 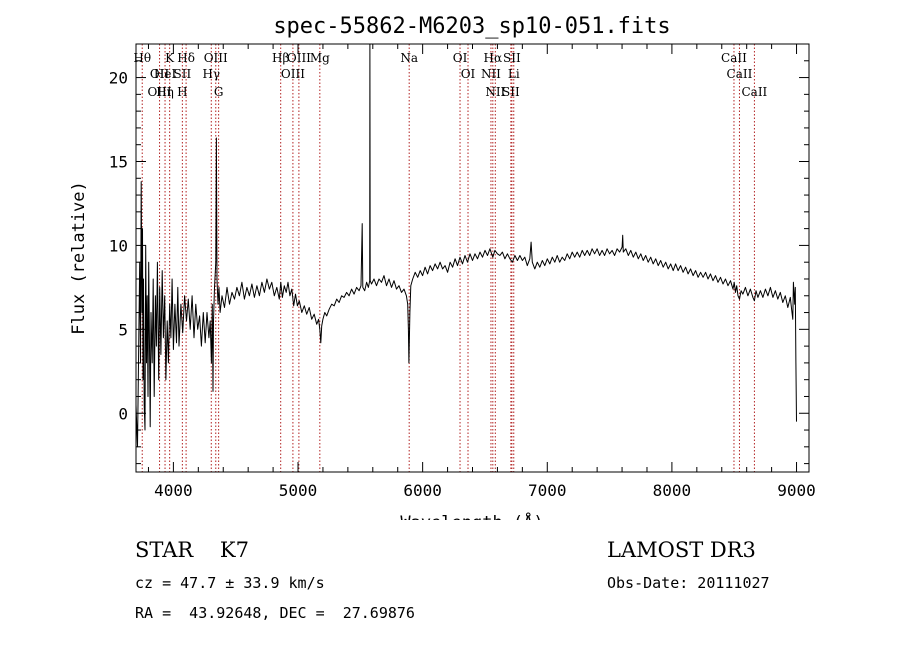 What do you see at coordinates (79, 258) in the screenshot?
I see `y-axis-label: Flux (relative)` at bounding box center [79, 258].